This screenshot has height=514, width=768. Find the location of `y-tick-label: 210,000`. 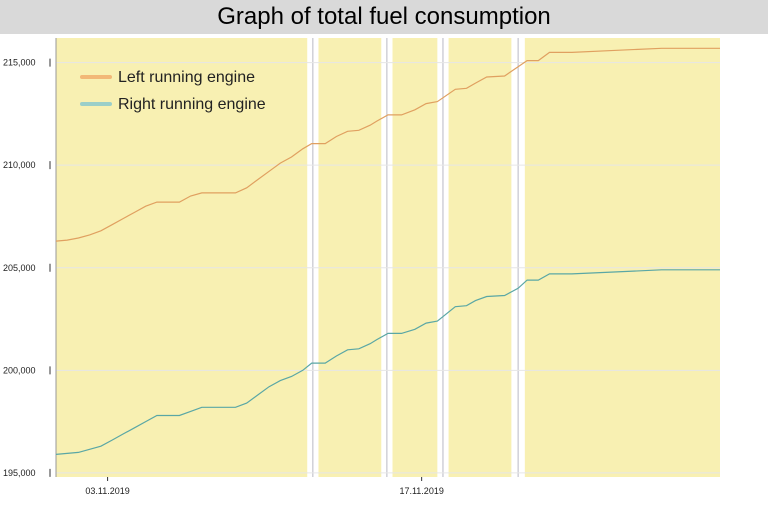

y-tick-label: 210,000 is located at coordinates (19, 165).